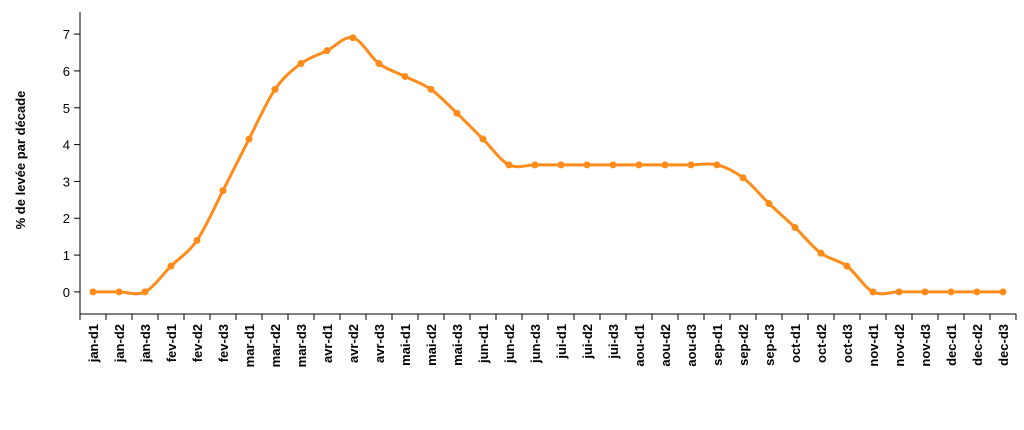 The height and width of the screenshot is (430, 1024). I want to click on y-axis: 0 1 2 3 4 5 6 7, so click(72, 163).